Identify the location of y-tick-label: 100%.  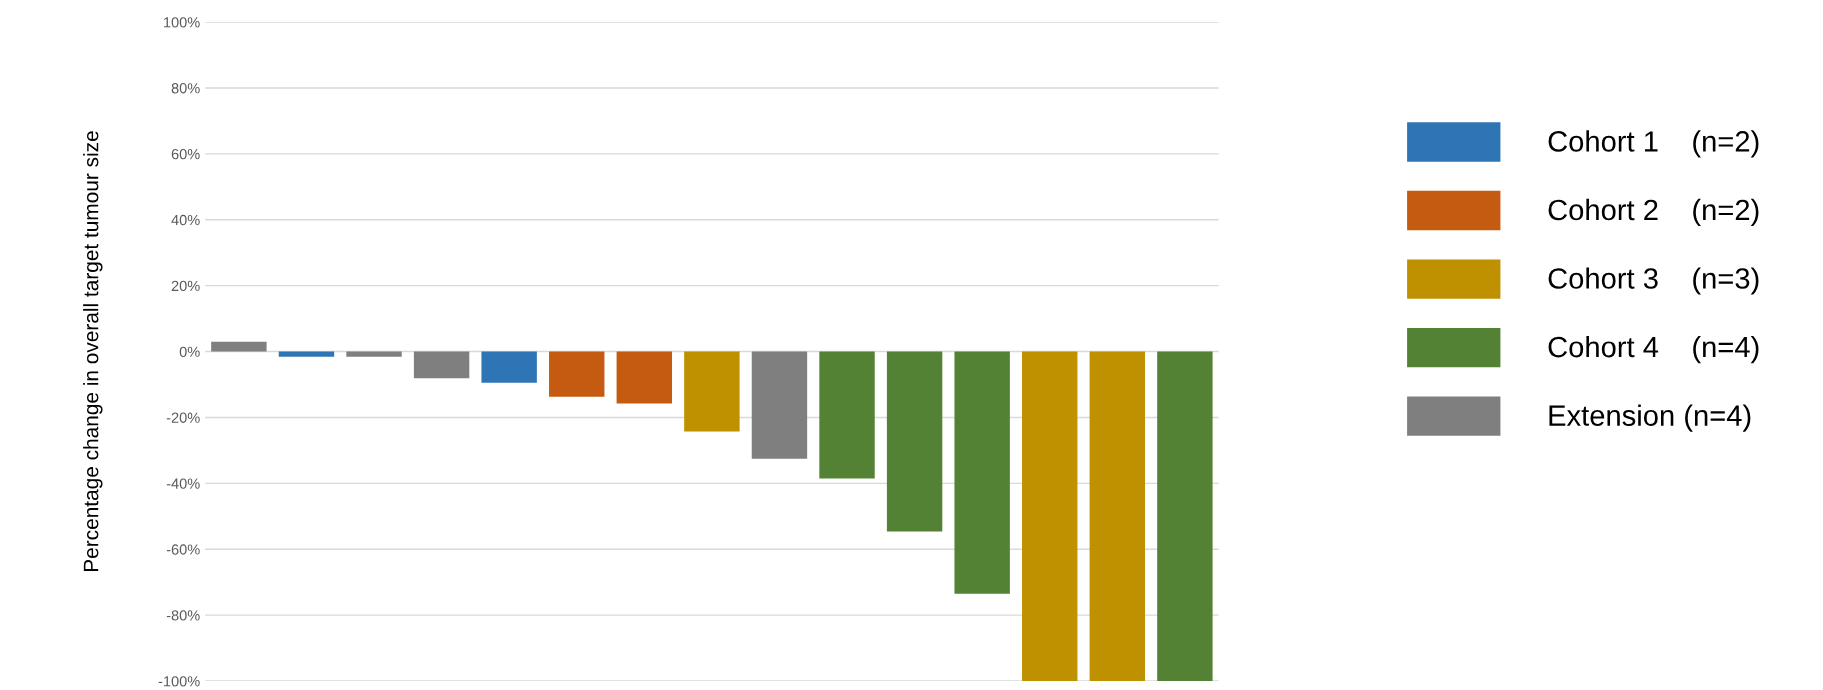
(182, 22).